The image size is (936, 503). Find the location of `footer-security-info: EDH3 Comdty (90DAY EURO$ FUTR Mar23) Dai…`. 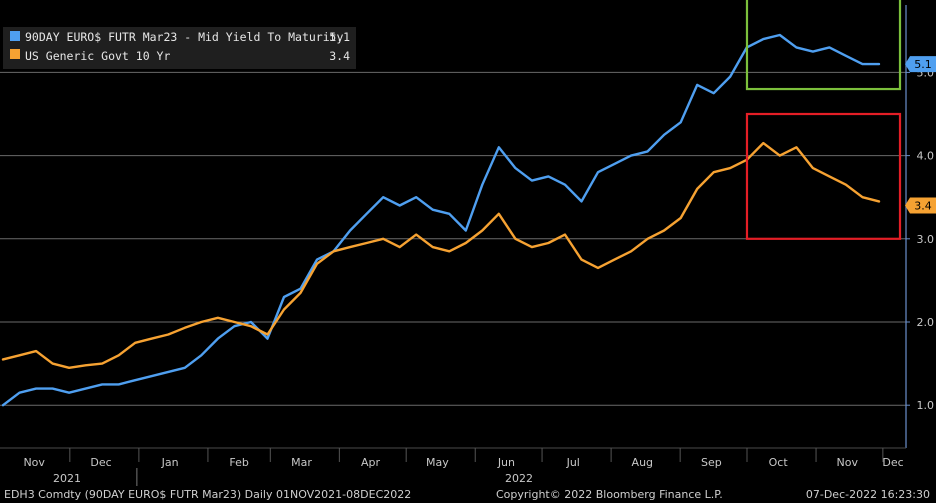

footer-security-info: EDH3 Comdty (90DAY EURO$ FUTR Mar23) Dai… is located at coordinates (207, 494).